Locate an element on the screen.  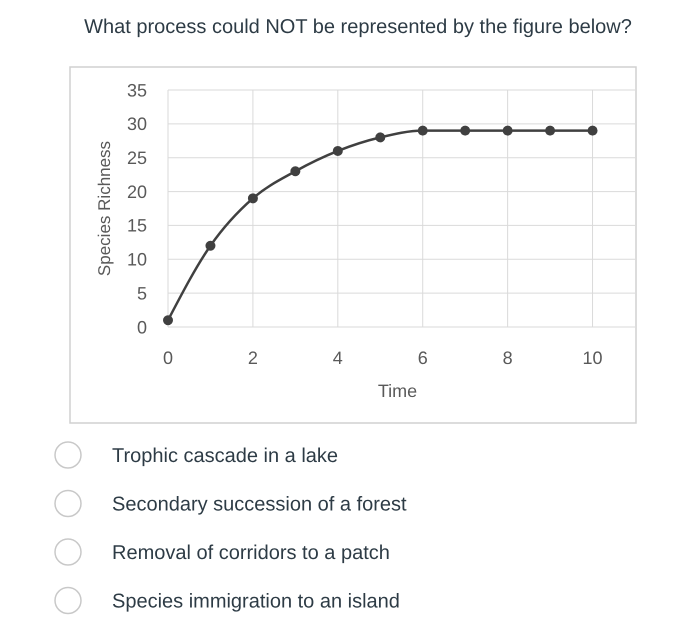
chart-title: What process could NOT be represented by the figure below? is located at coordinates (358, 27).